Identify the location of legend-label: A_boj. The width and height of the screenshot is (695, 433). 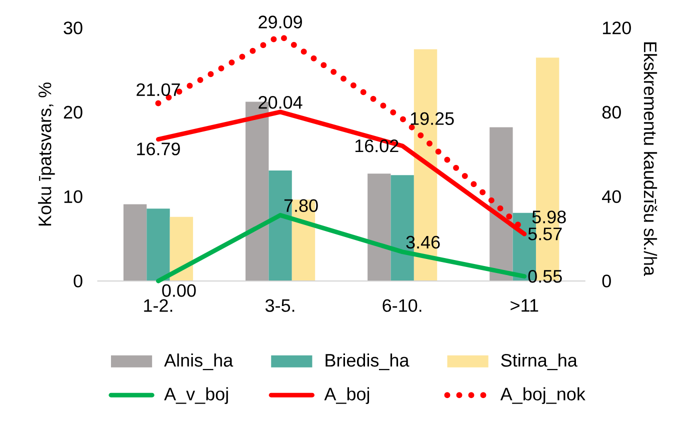
(347, 395).